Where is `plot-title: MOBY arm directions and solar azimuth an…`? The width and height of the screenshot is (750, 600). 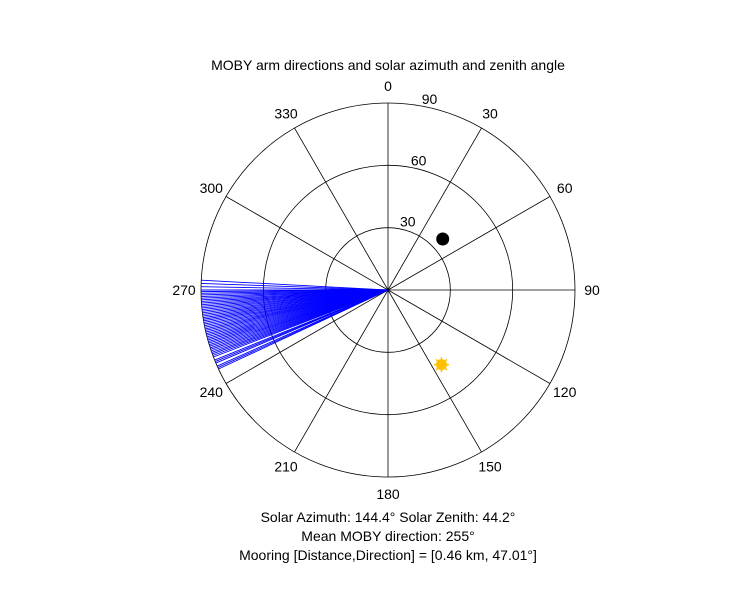
plot-title: MOBY arm directions and solar azimuth an… is located at coordinates (388, 65).